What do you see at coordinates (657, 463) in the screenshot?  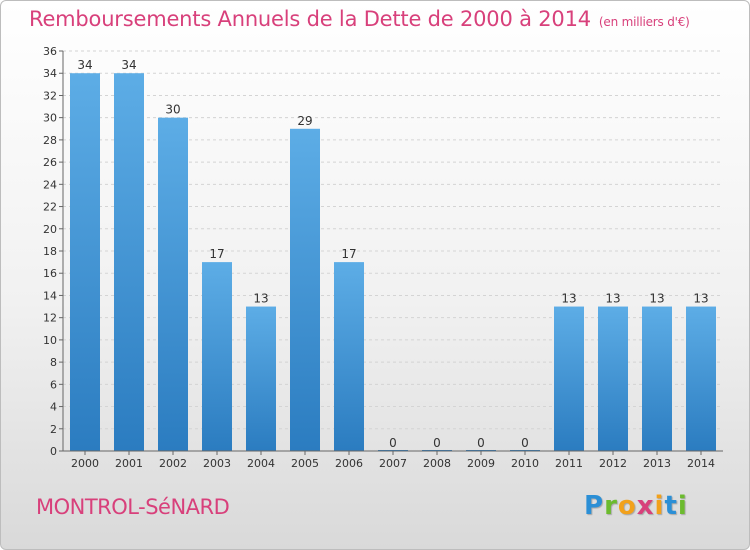 I see `x-tick-label: 2013` at bounding box center [657, 463].